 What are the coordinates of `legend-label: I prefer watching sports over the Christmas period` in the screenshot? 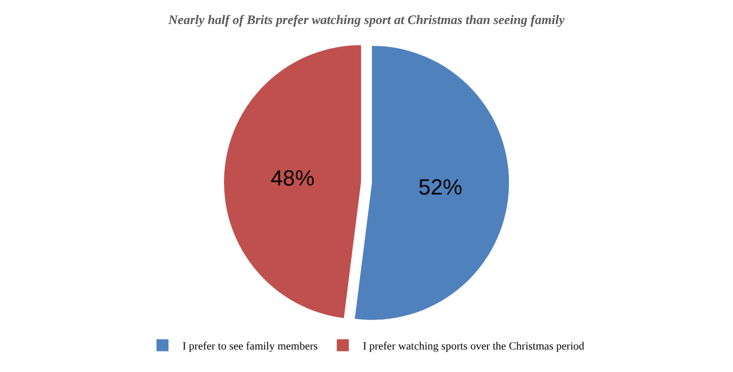 It's located at (473, 346).